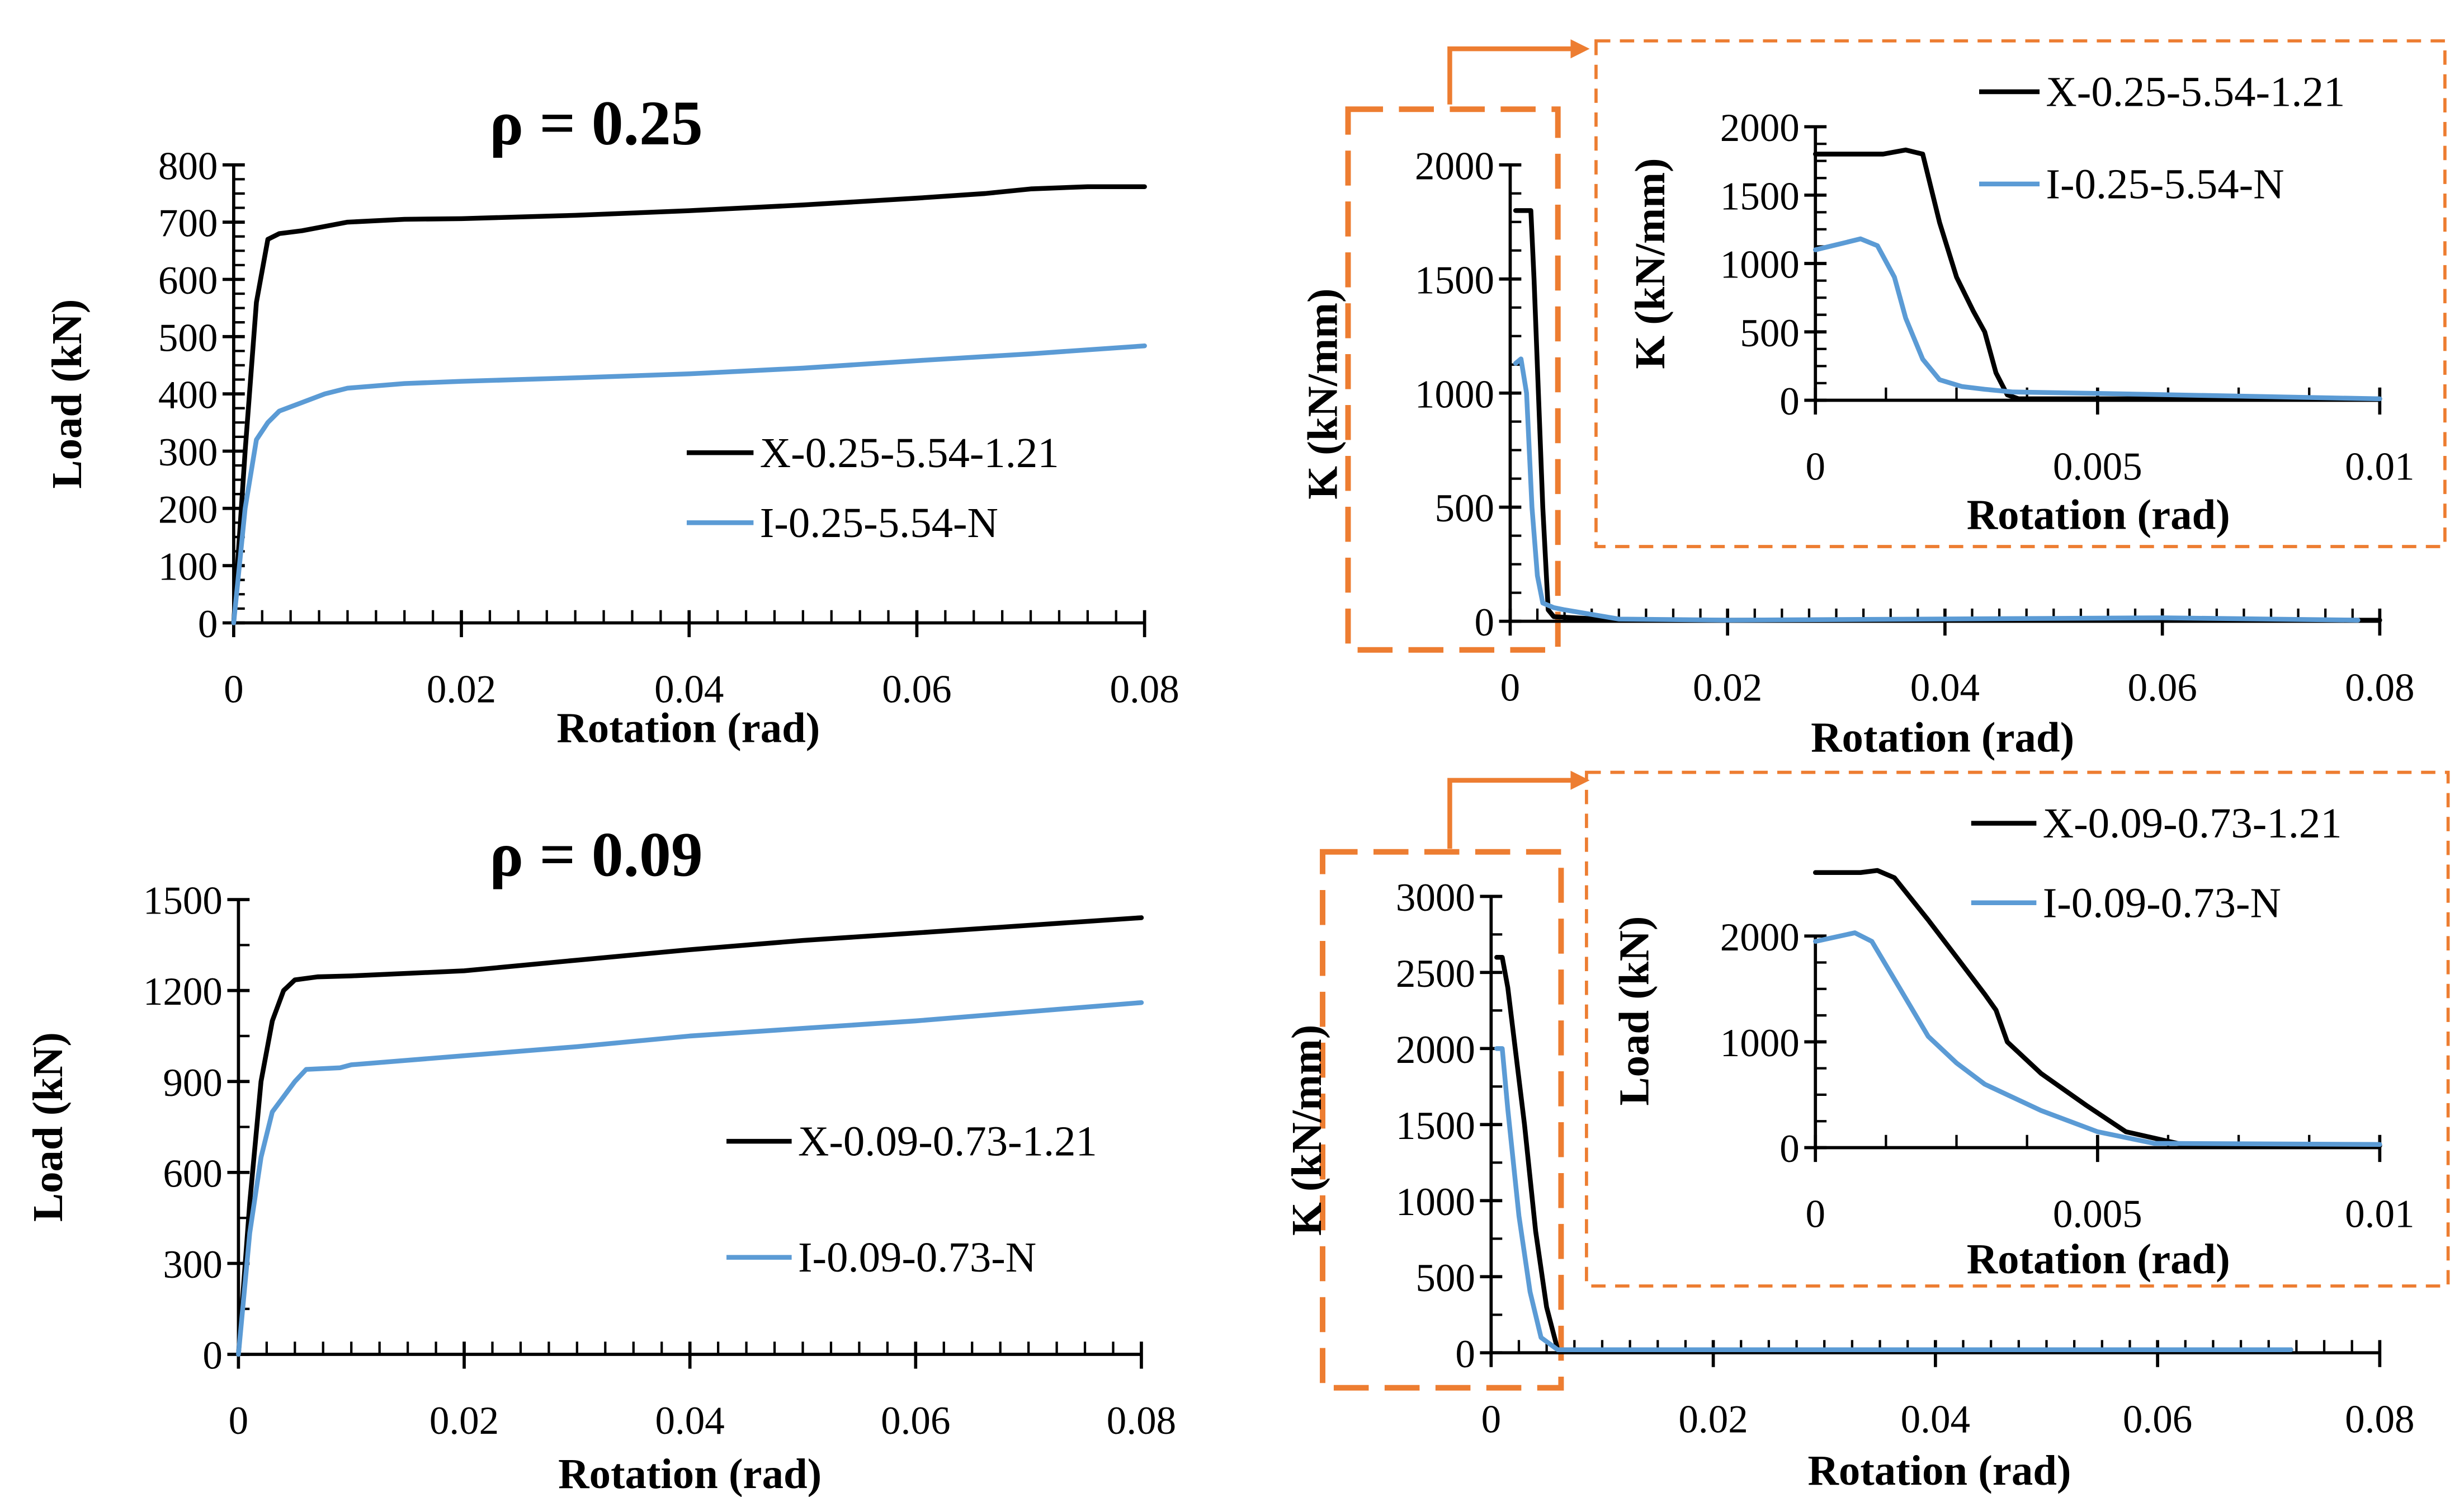 This screenshot has height=1497, width=2464. I want to click on legend-label: X-0.09-0.73-1.21, so click(947, 1141).